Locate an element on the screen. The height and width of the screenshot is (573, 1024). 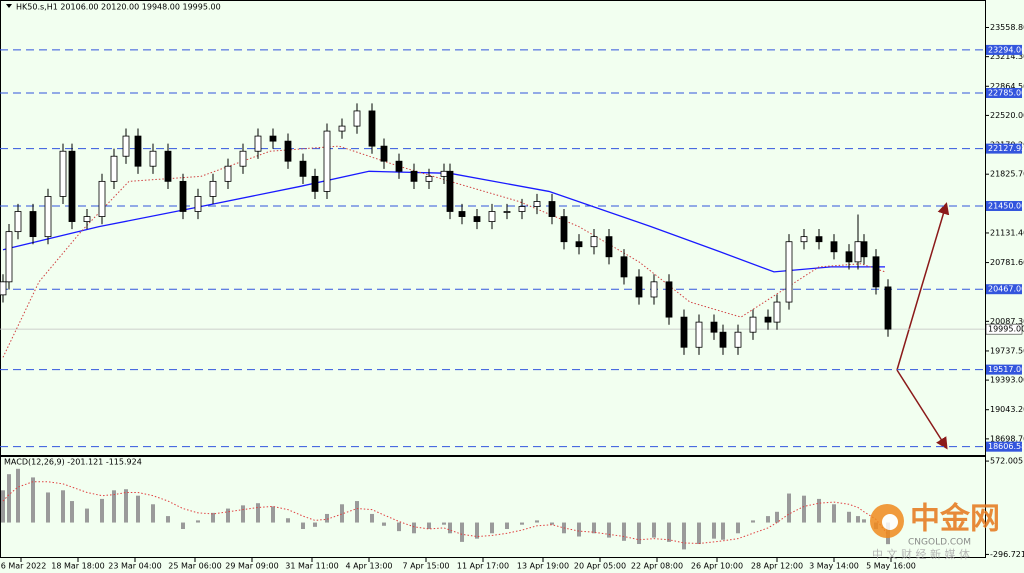
level-label: 23294.00 is located at coordinates (1006, 49).